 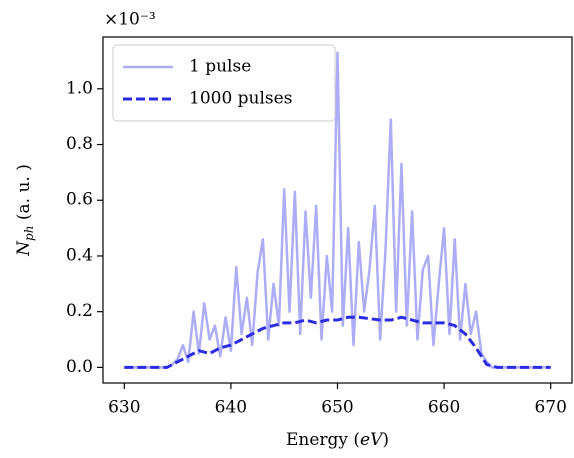 I want to click on y-axis-label: Nph (a. u. ), so click(x=25, y=210).